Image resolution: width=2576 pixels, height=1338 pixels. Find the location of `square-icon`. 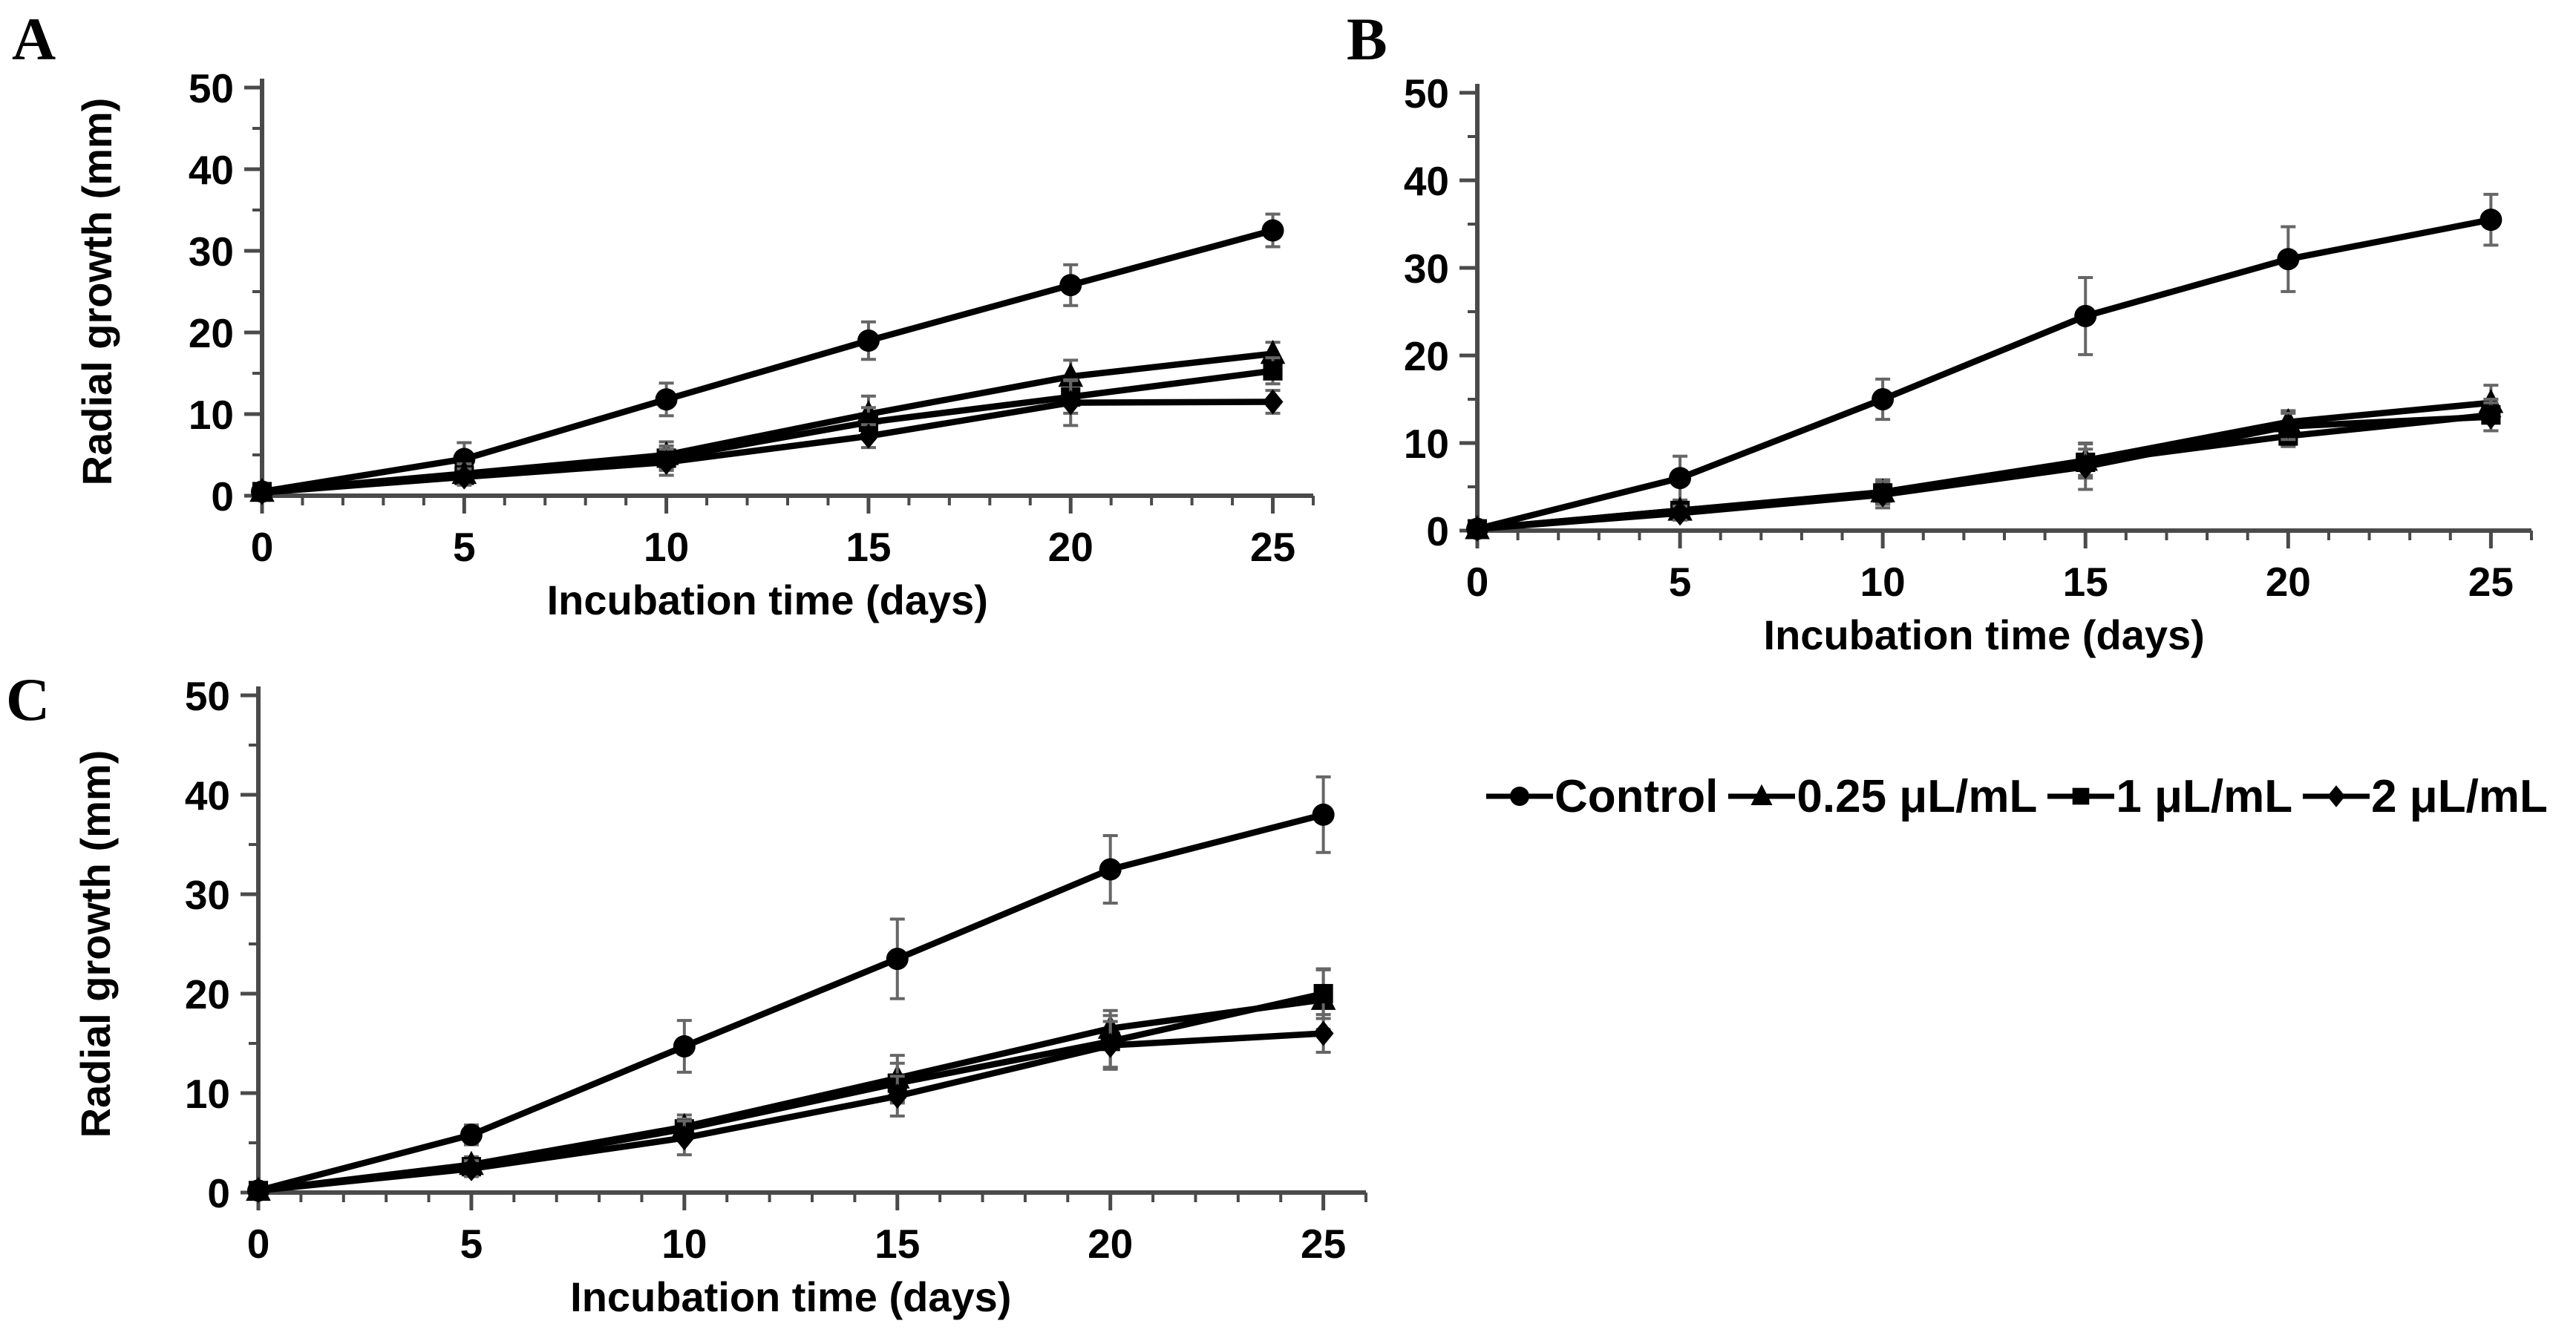

square-icon is located at coordinates (2081, 796).